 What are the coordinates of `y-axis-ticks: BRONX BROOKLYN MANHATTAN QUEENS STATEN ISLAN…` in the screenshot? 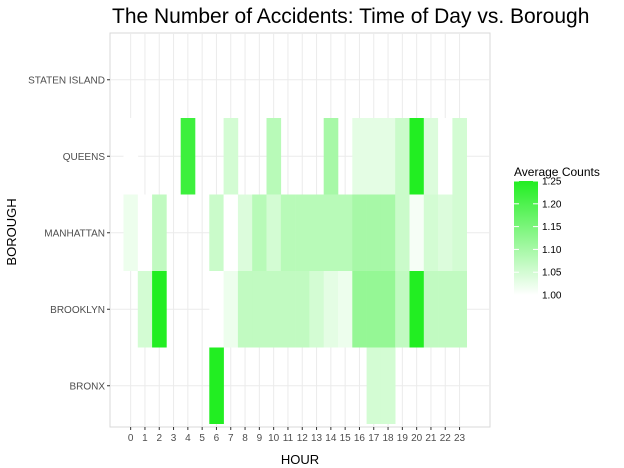 It's located at (69, 233).